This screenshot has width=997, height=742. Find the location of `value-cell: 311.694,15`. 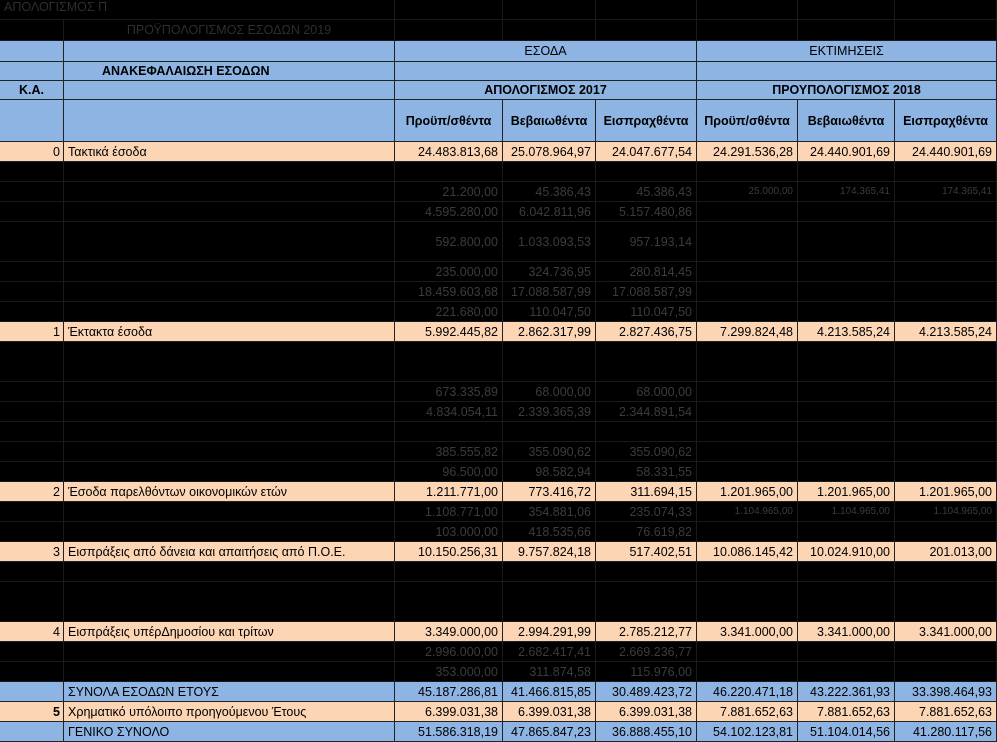

value-cell: 311.694,15 is located at coordinates (646, 492).